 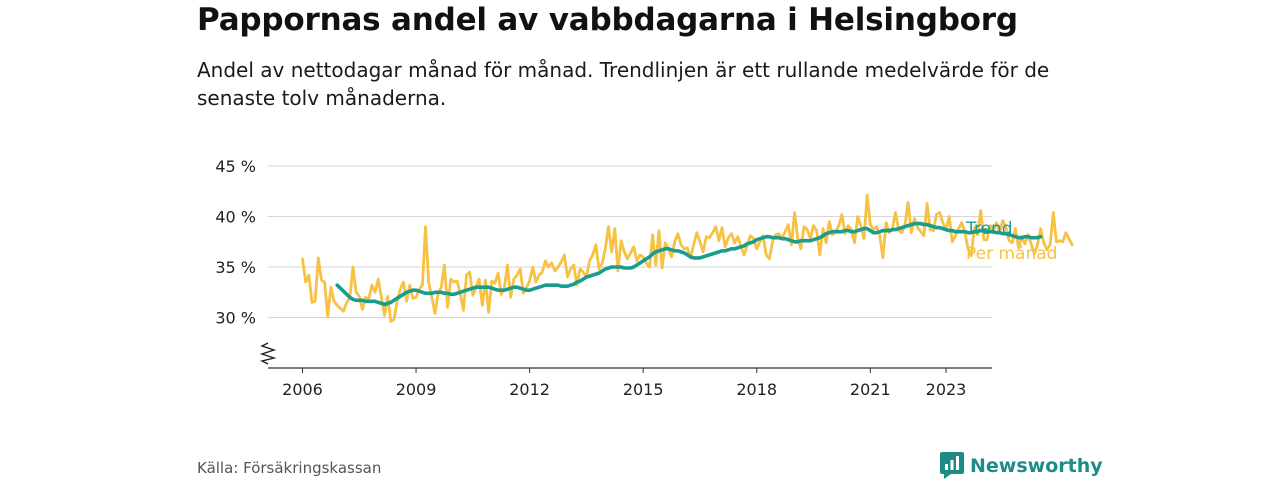 I want to click on x-tick-label: 2021, so click(x=870, y=389).